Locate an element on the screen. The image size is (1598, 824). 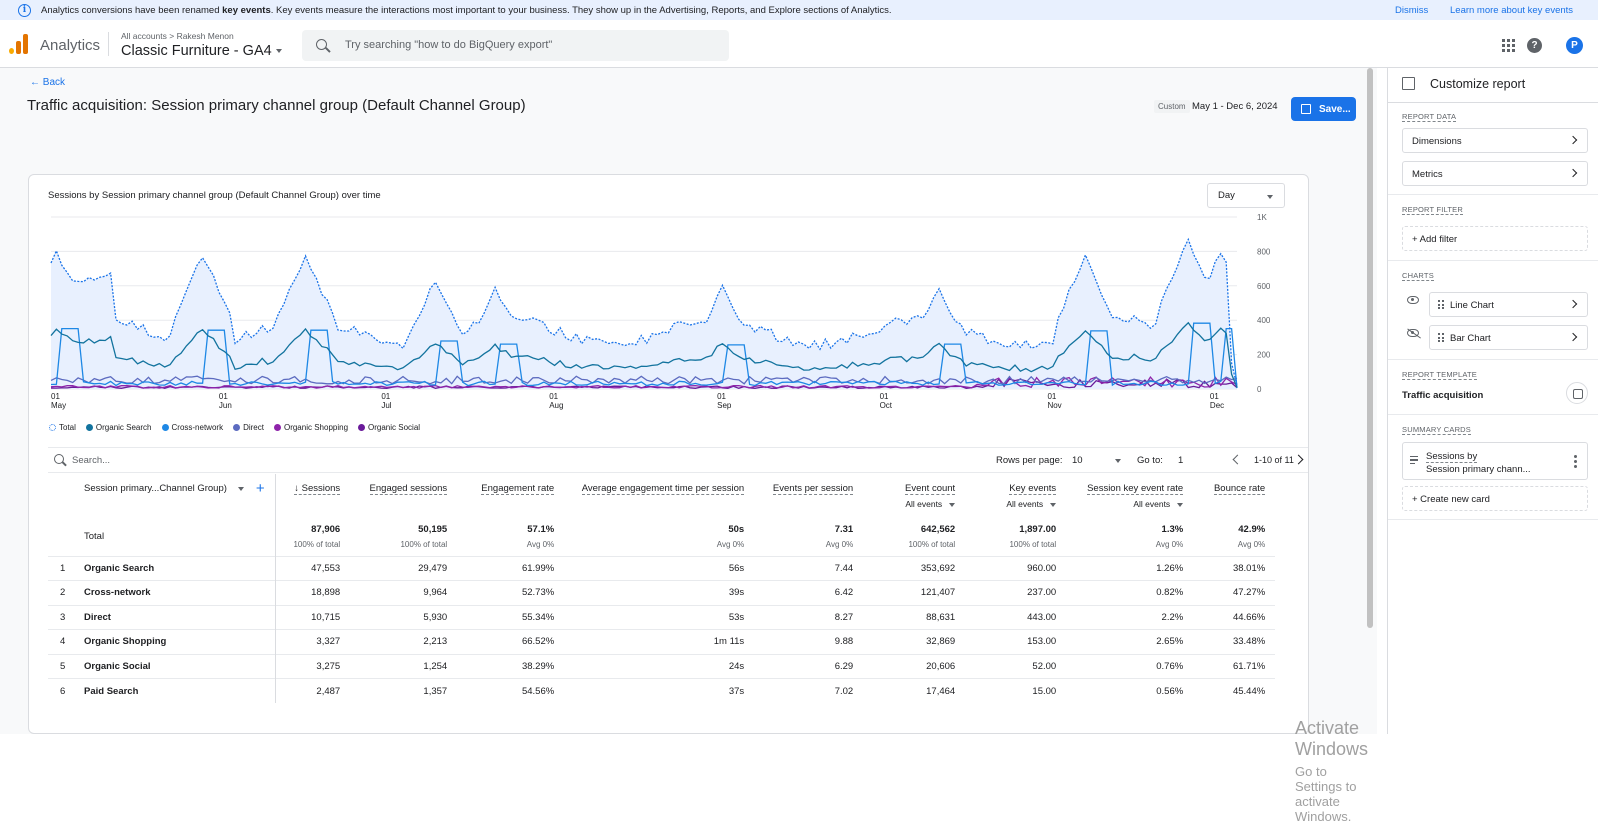
legend-item: Cross-network is located at coordinates (192, 427).